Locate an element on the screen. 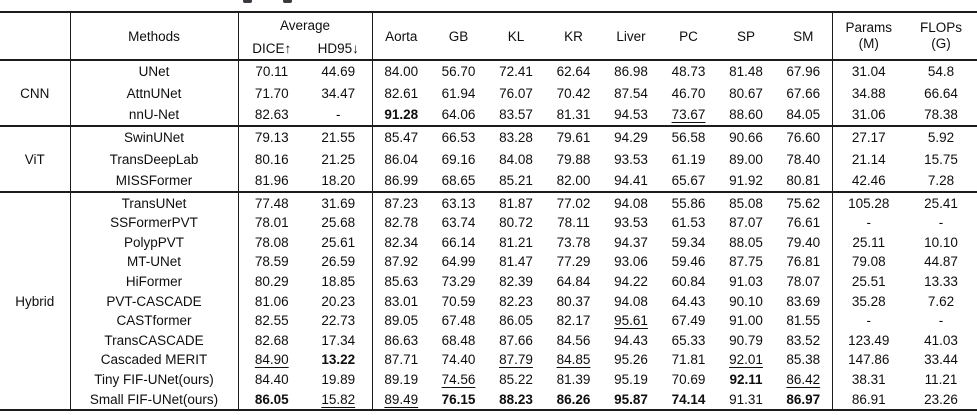 The width and height of the screenshot is (977, 415). col-header-gb: GB is located at coordinates (459, 36).